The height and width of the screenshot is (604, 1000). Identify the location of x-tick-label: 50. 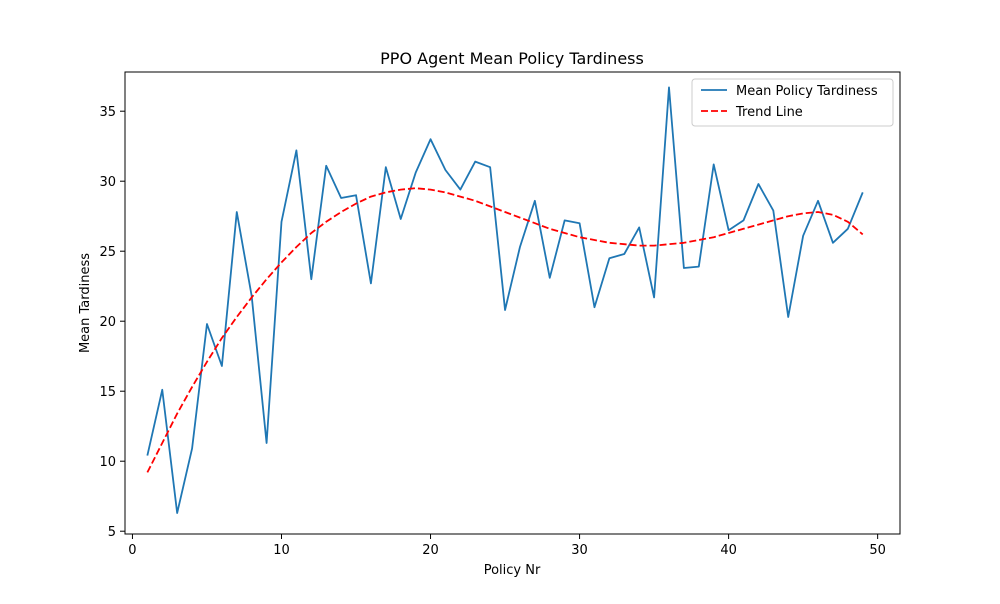
(877, 550).